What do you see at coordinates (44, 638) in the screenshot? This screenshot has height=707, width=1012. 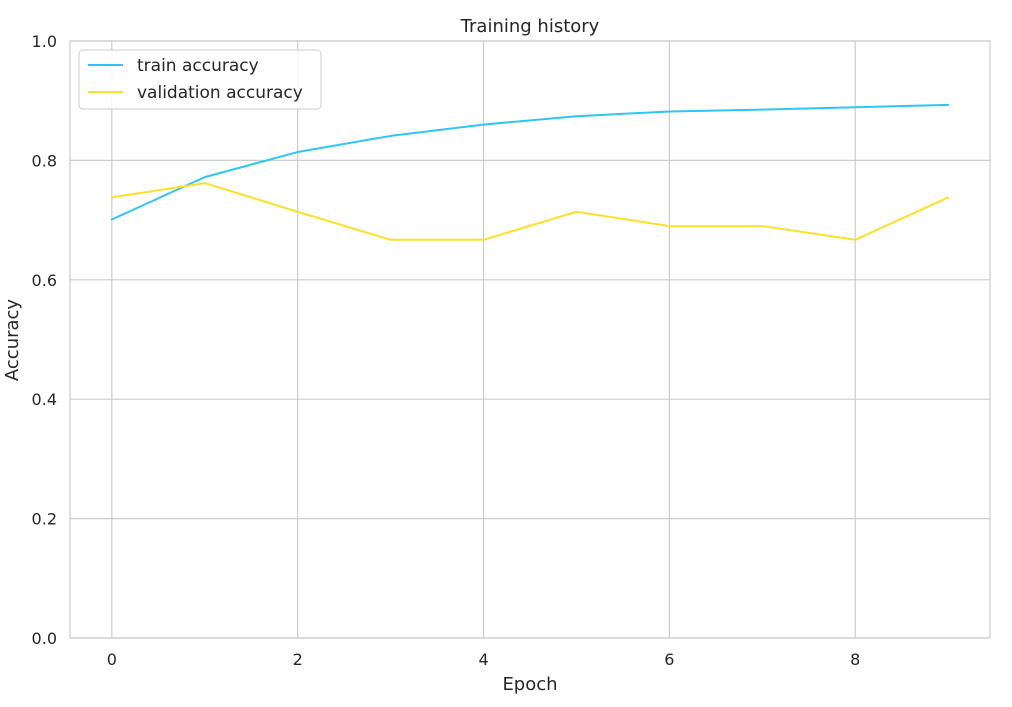 I see `y-tick-label: 0.0` at bounding box center [44, 638].